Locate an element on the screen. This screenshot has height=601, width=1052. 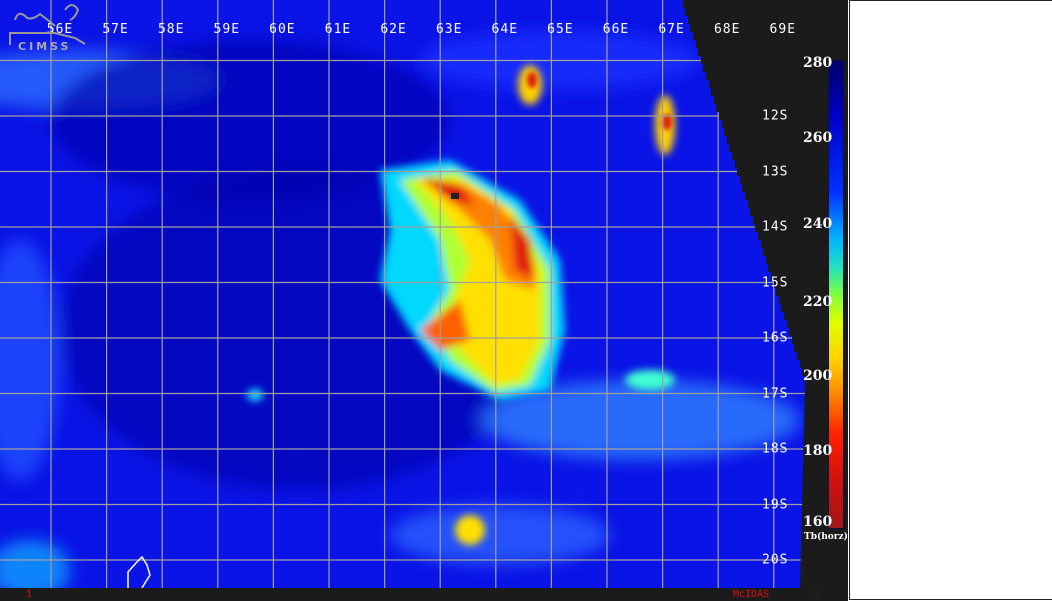
colorbar-tick: 280 is located at coordinates (818, 63).